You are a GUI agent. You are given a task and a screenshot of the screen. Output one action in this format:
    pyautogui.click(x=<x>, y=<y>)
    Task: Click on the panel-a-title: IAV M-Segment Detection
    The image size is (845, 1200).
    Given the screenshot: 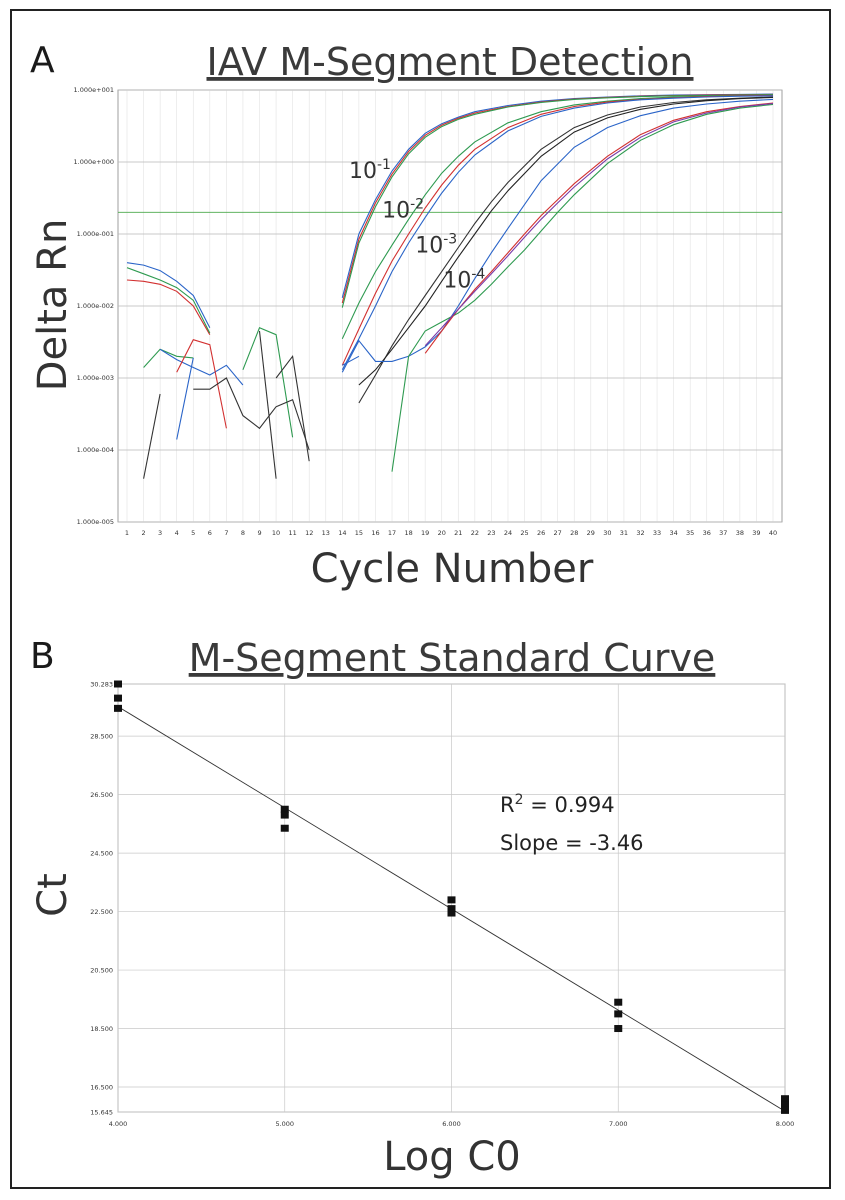 What is the action you would take?
    pyautogui.click(x=449, y=62)
    